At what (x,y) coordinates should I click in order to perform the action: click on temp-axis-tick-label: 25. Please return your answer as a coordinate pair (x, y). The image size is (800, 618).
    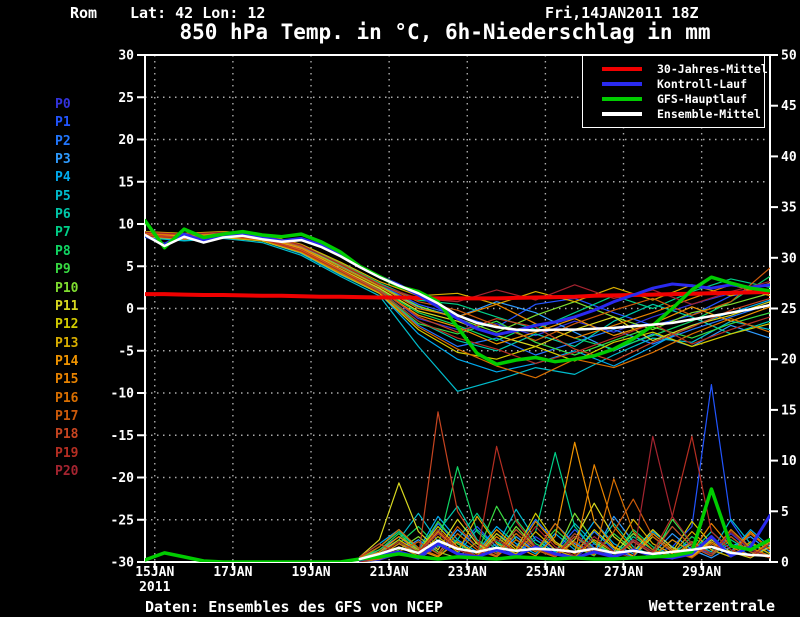
    Looking at the image, I should click on (126, 98).